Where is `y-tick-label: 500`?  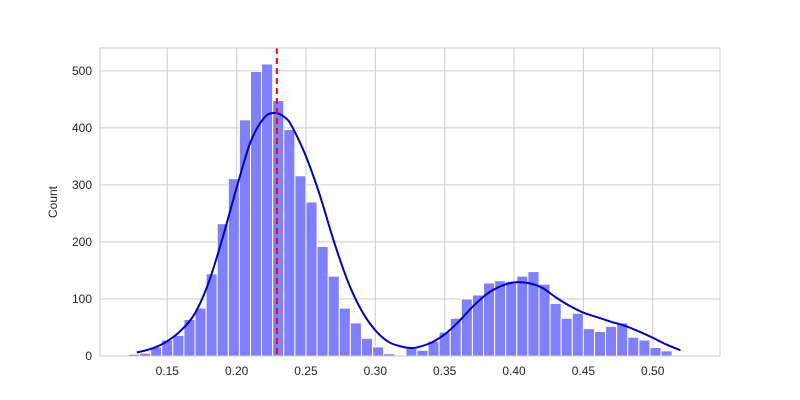 y-tick-label: 500 is located at coordinates (82, 71).